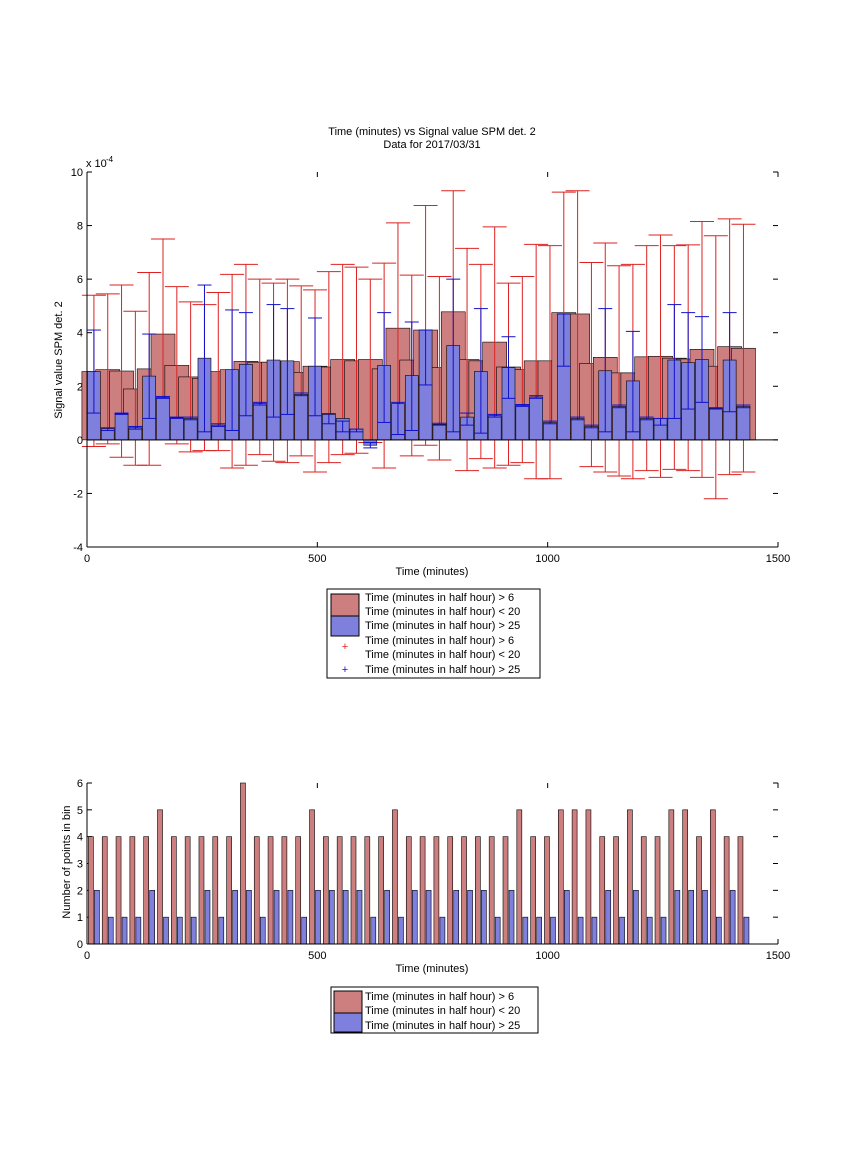 This screenshot has width=864, height=1157. I want to click on chart2-legend-box, so click(434, 1010).